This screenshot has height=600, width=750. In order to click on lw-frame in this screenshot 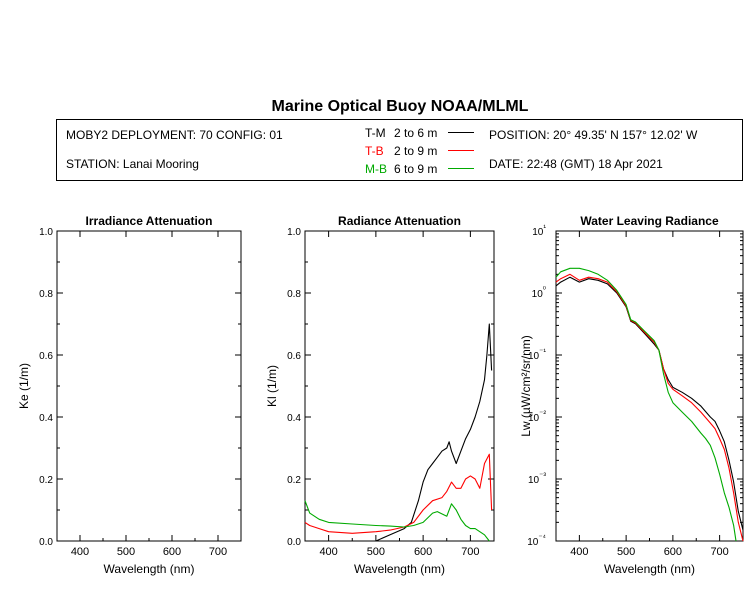, I will do `click(649, 386)`.